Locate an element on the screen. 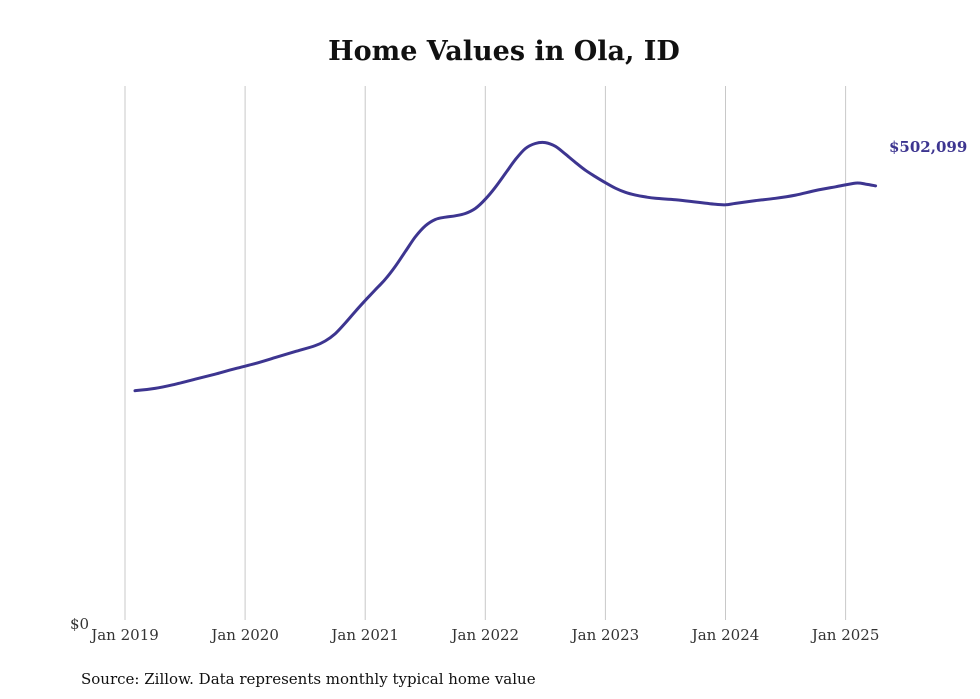 Image resolution: width=980 pixels, height=699 pixels. x-tick-label: Jan 2022 is located at coordinates (485, 635).